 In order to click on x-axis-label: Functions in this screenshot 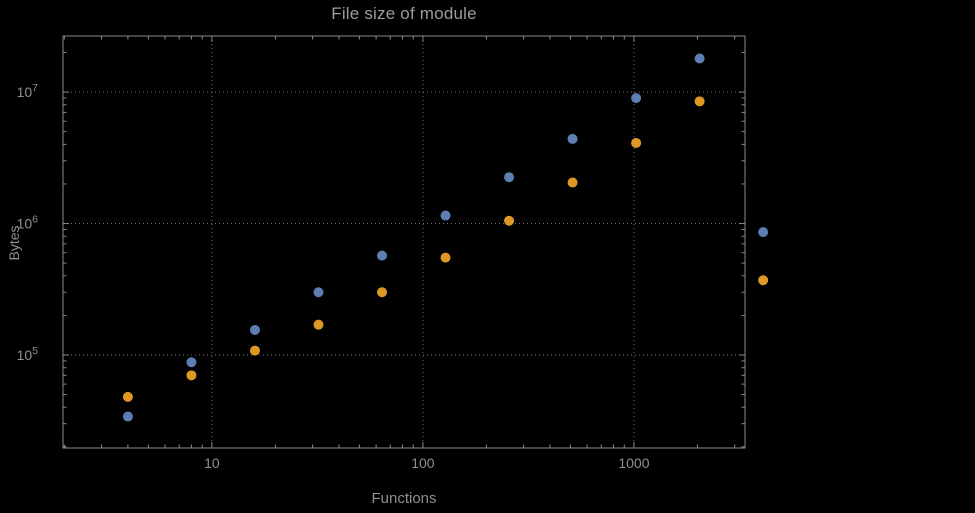, I will do `click(404, 498)`.